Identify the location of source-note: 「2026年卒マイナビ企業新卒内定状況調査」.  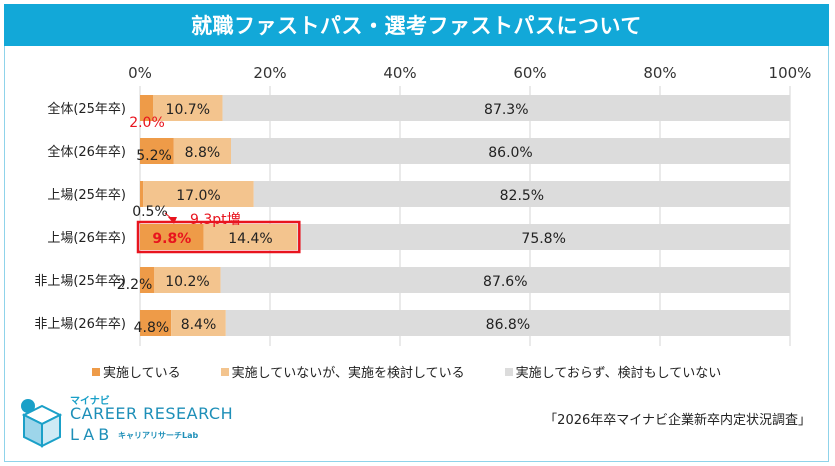
(677, 420).